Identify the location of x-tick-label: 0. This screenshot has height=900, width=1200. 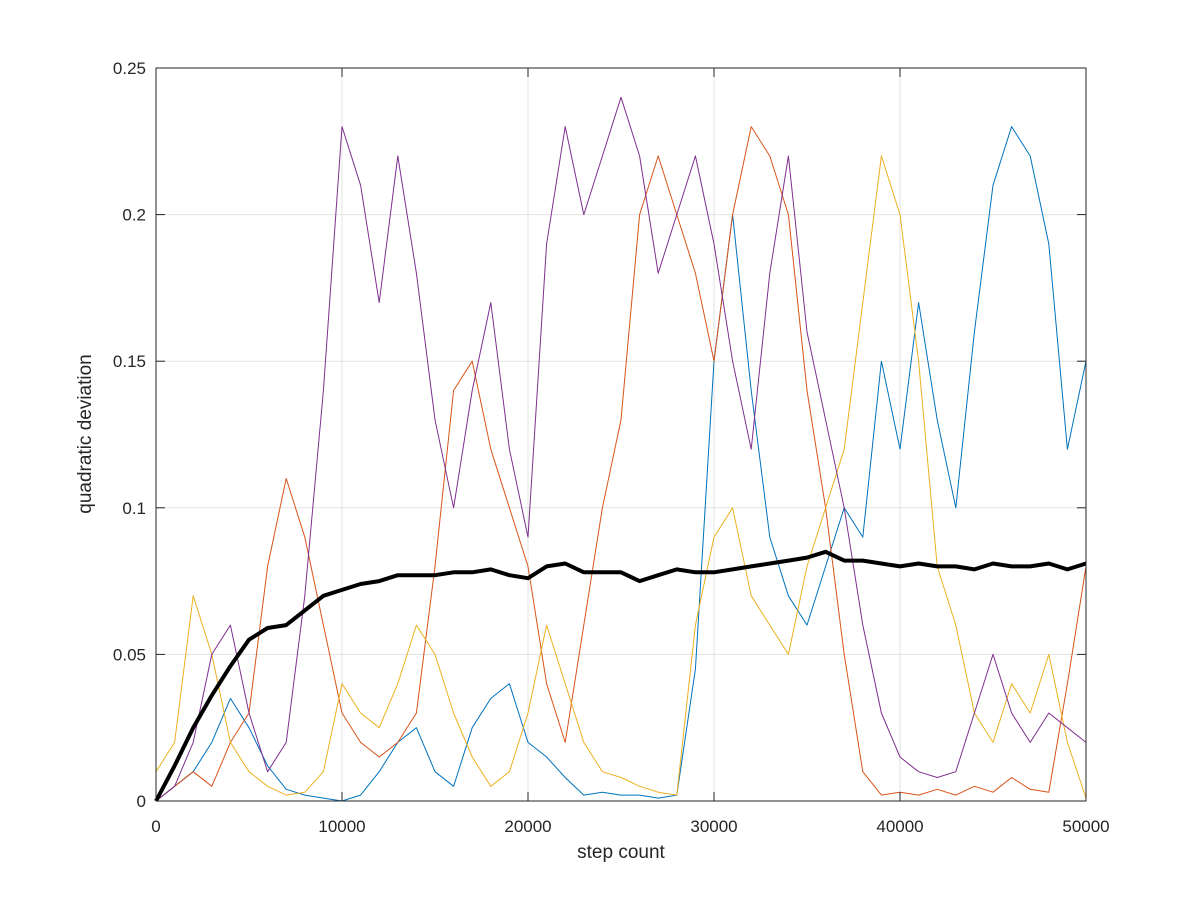
(155, 826).